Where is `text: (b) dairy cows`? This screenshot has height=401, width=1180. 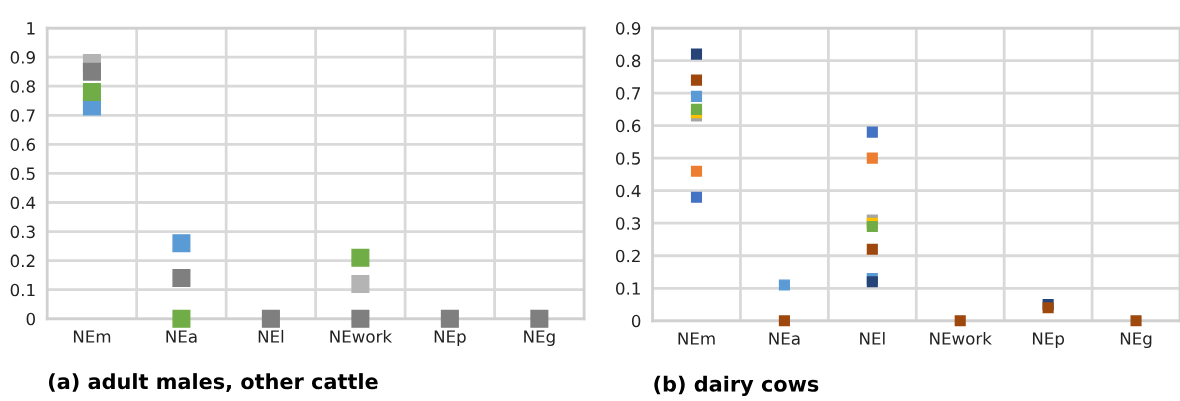
text: (b) dairy cows is located at coordinates (736, 385).